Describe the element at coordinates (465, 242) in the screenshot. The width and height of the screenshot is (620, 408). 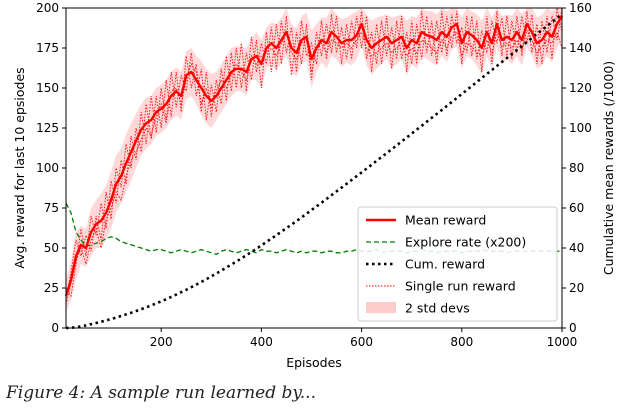
I see `legend-label: Explore rate (x200)` at that location.